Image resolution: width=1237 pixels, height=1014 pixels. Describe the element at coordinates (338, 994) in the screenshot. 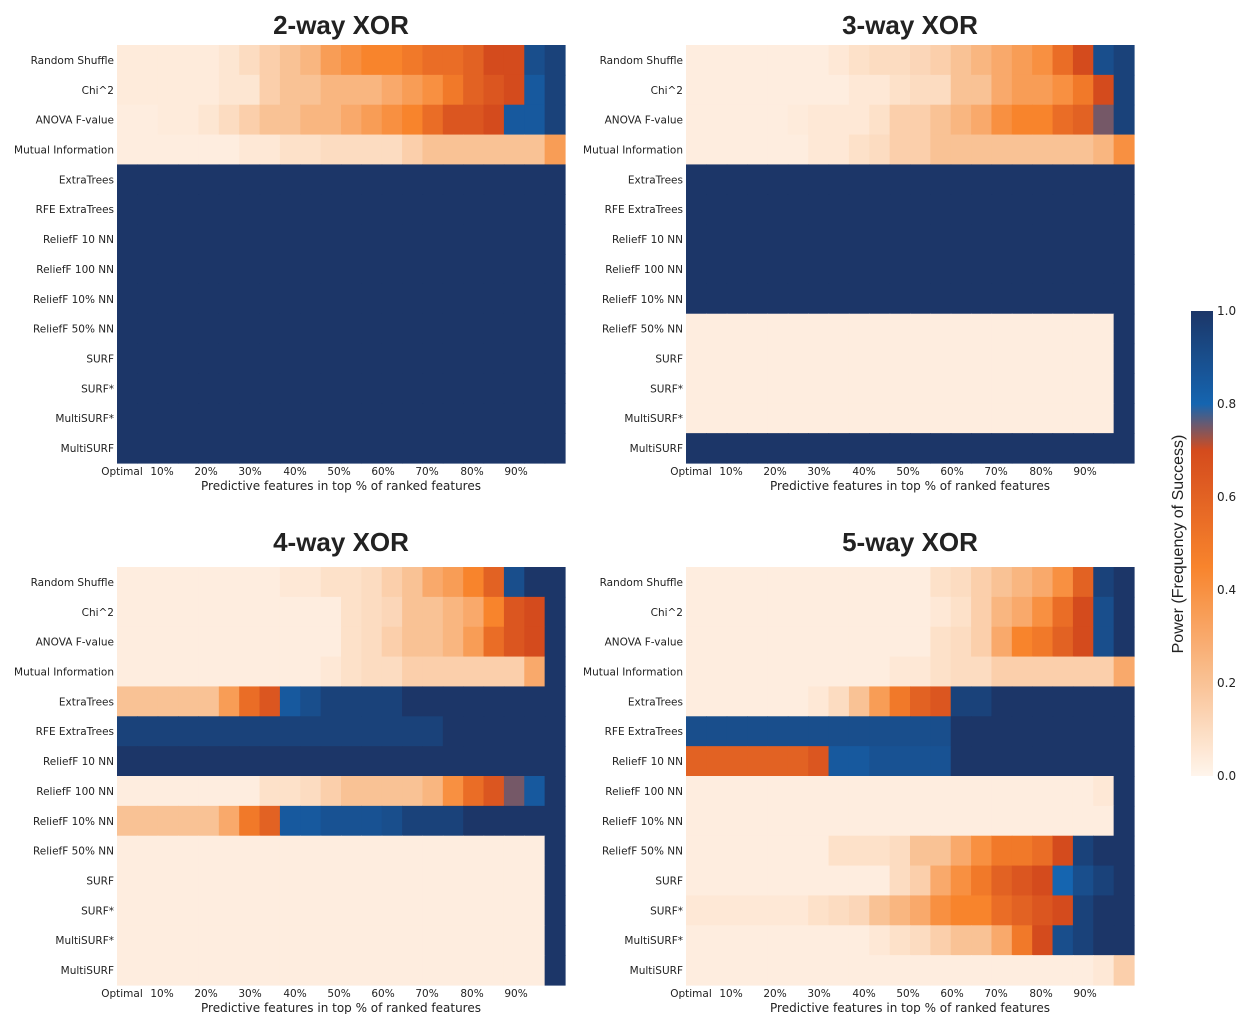

I see `x-tick-label: 50%` at that location.